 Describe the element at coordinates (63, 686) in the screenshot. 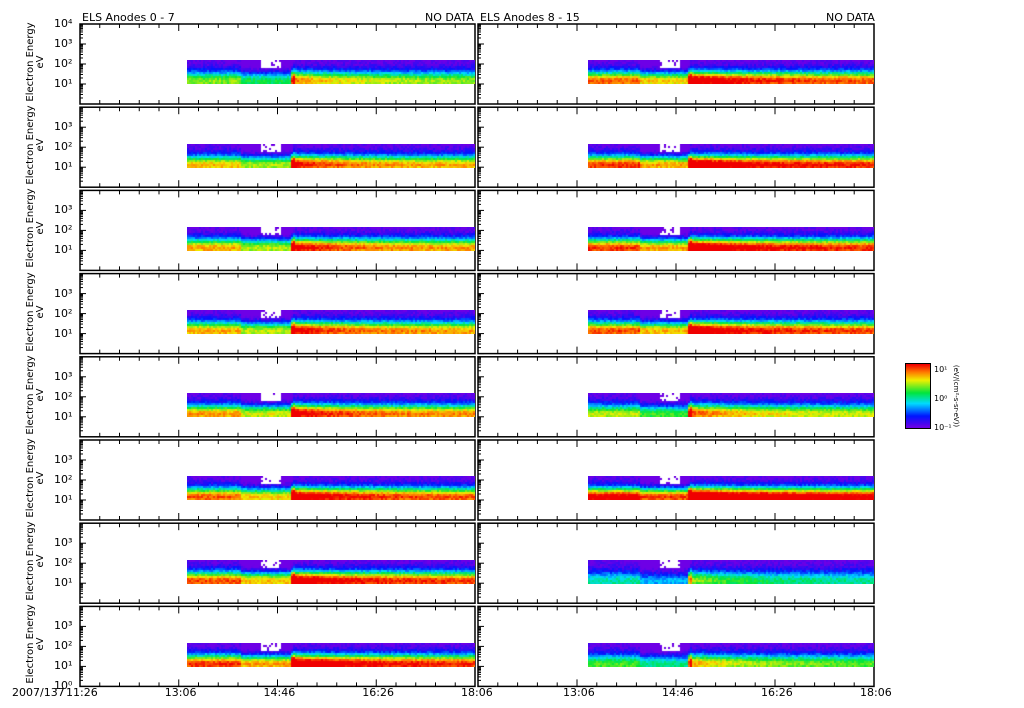

I see `y-tick-label: 10⁰` at that location.